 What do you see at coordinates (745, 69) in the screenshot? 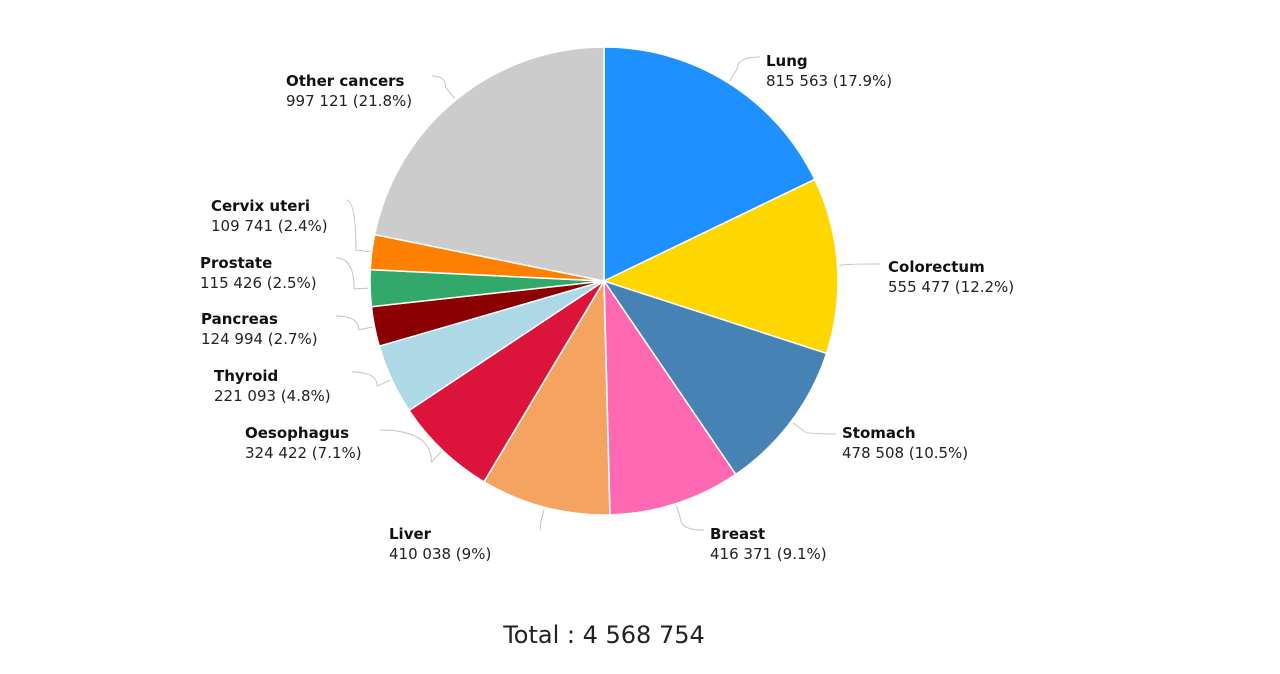
I see `connector-lung` at bounding box center [745, 69].